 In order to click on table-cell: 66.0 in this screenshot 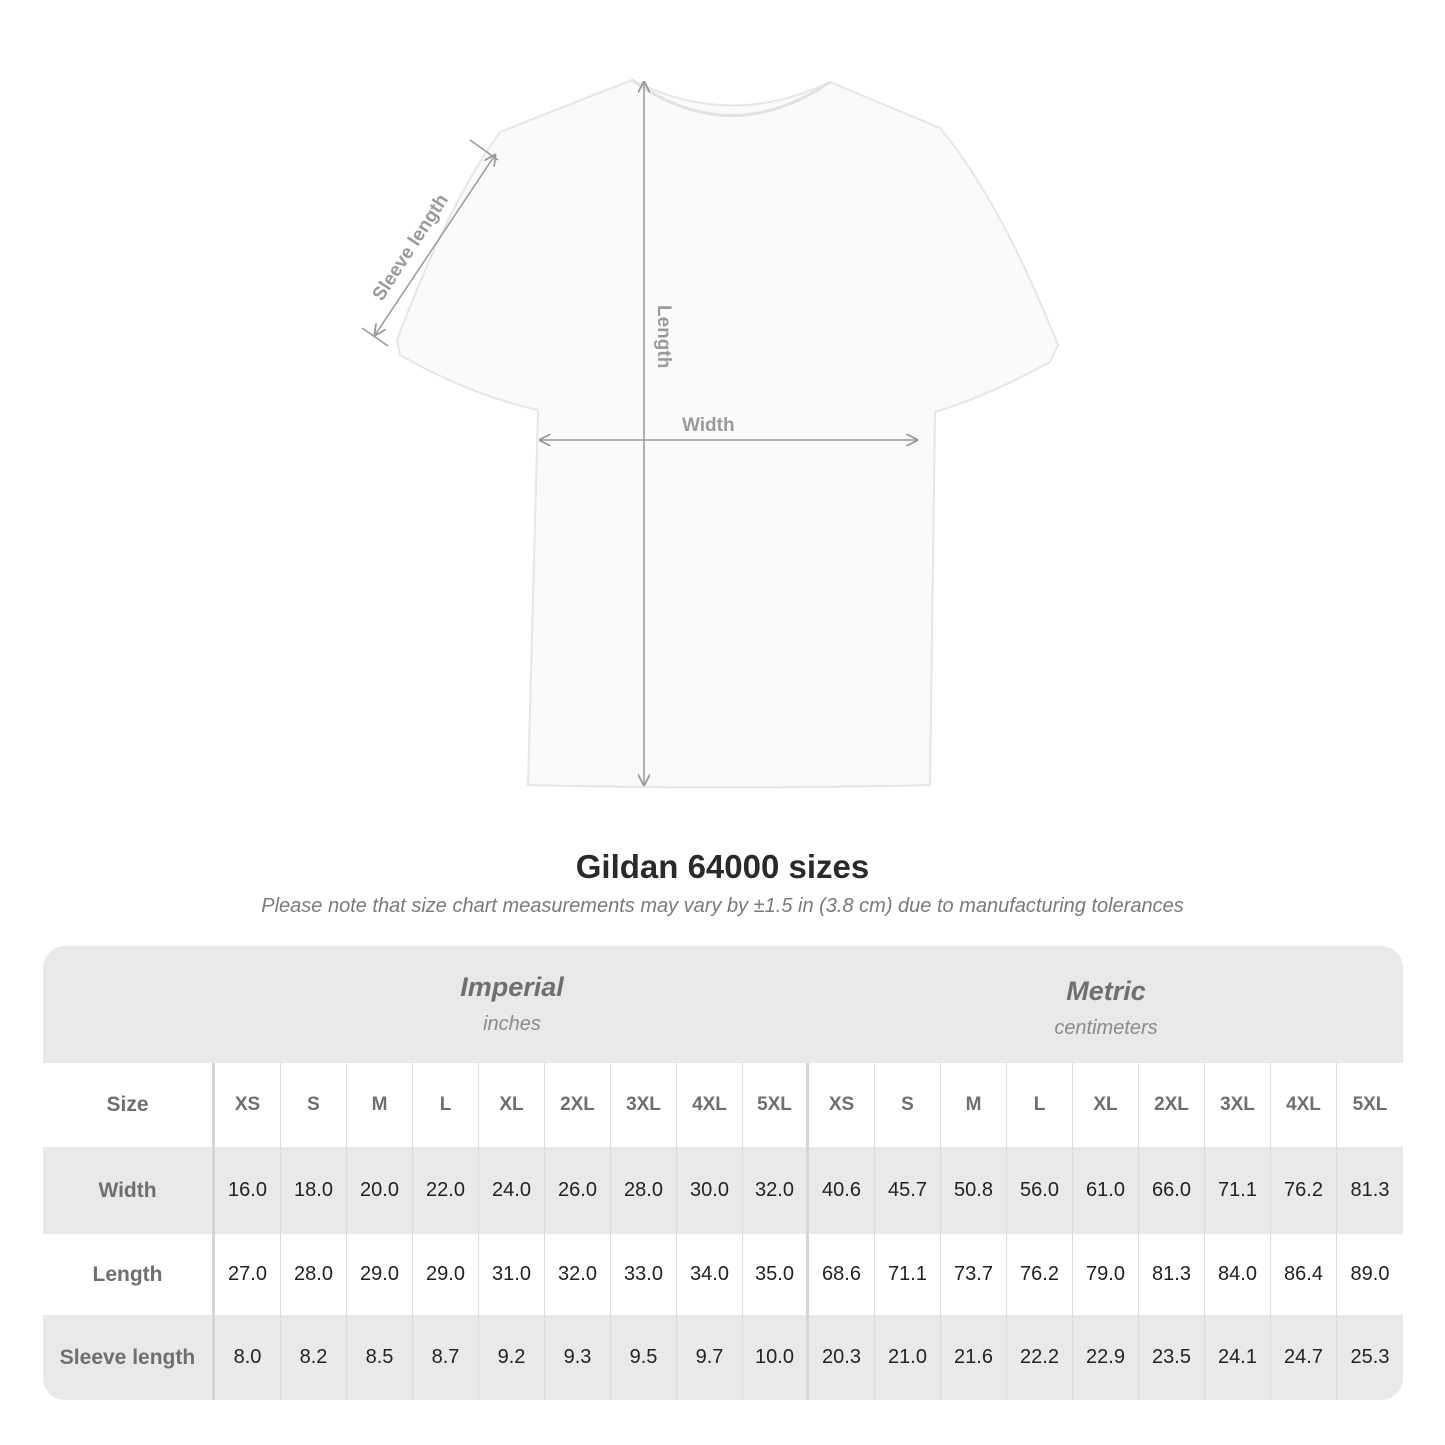, I will do `click(1172, 1190)`.